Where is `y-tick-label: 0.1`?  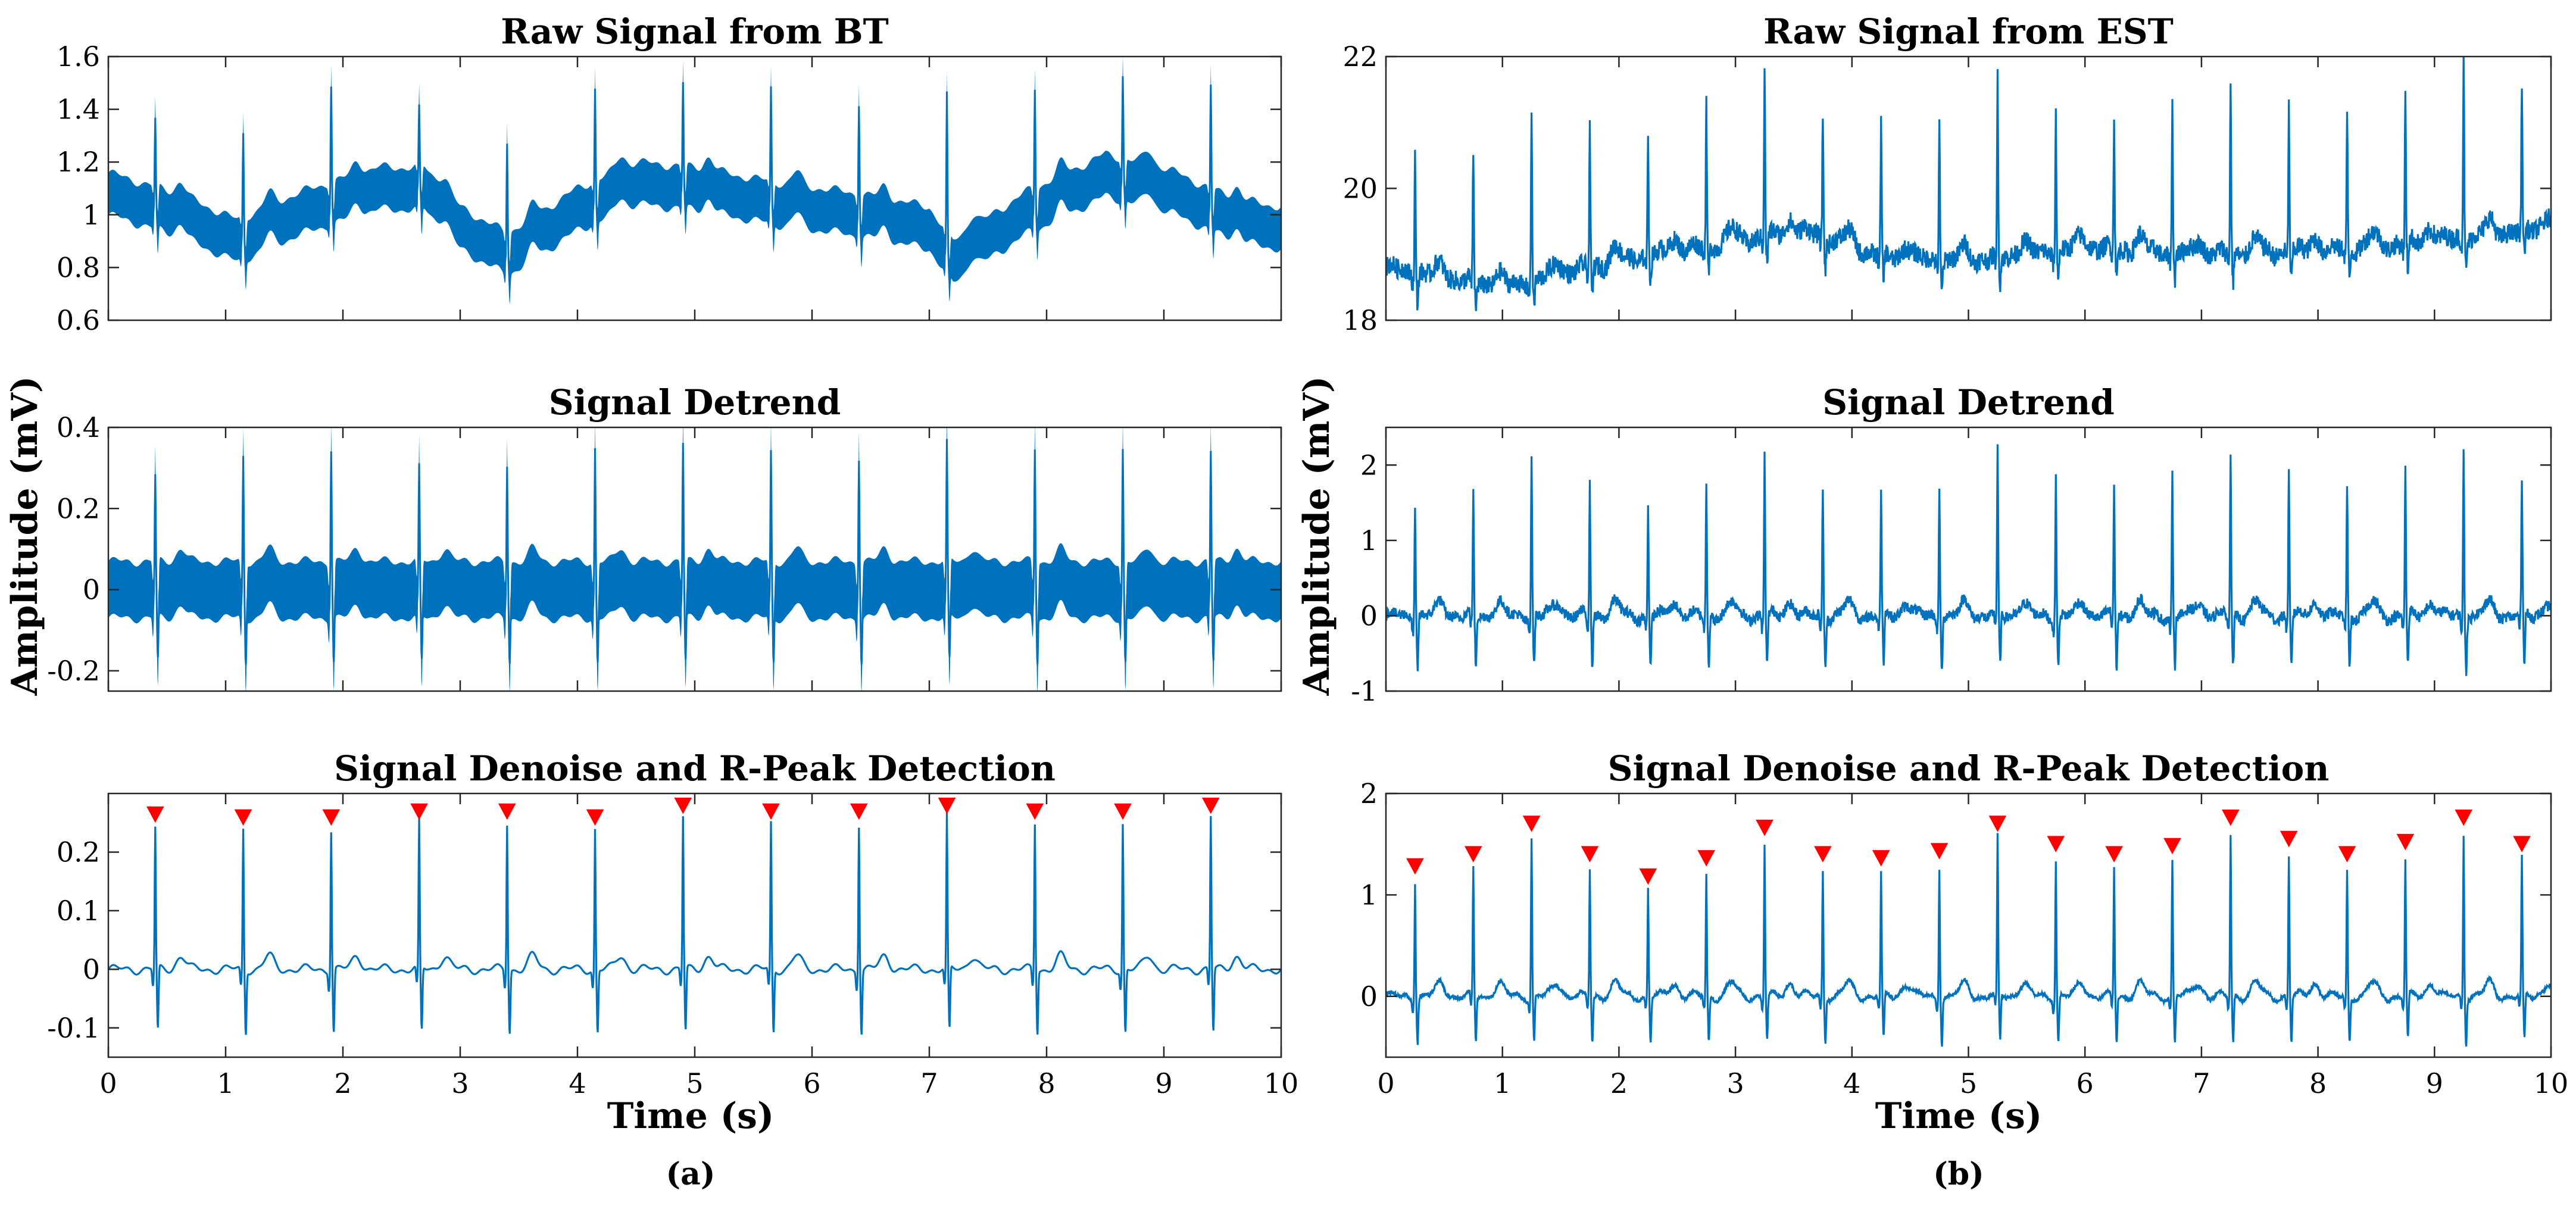 y-tick-label: 0.1 is located at coordinates (78, 911).